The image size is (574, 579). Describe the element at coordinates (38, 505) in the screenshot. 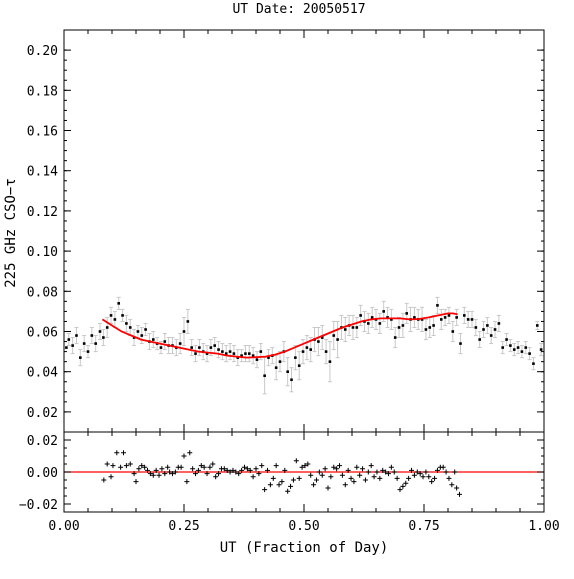

I see `residual-y-tick-label: −0.02` at that location.